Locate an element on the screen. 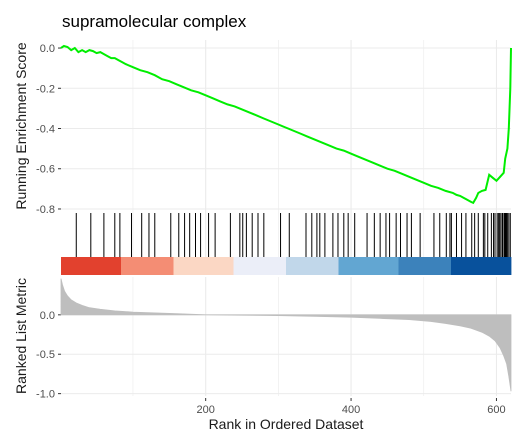 The width and height of the screenshot is (525, 446). y-tick-label: -1.0 is located at coordinates (45, 395).